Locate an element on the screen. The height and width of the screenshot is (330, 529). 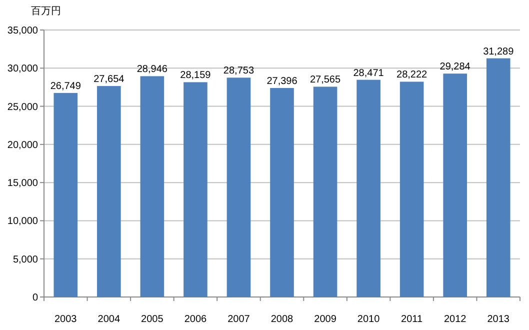
y-tick-label: 0 is located at coordinates (35, 298).